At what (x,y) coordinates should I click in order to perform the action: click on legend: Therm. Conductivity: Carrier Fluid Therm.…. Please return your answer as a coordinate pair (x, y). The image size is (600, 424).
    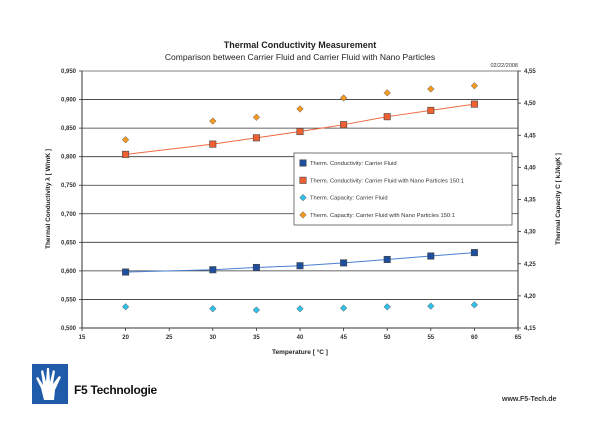
    Looking at the image, I should click on (403, 189).